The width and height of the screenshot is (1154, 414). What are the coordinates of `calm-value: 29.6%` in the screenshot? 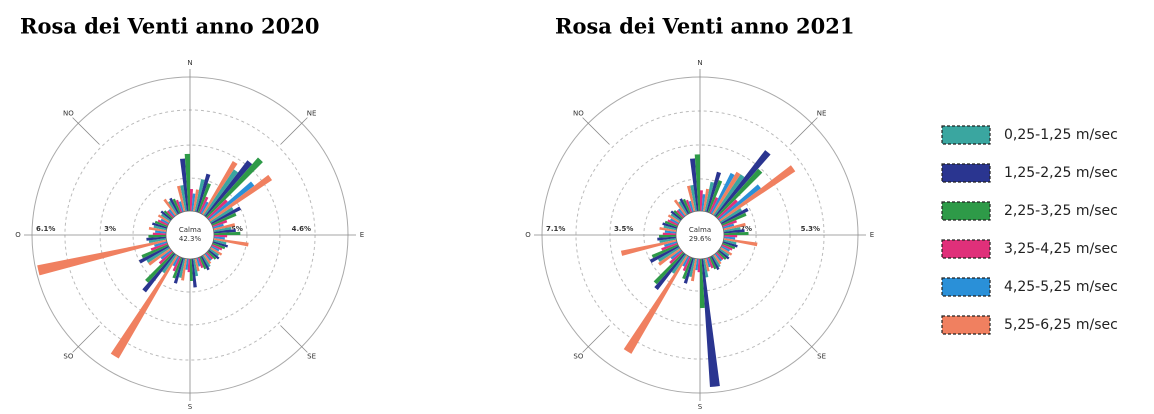 It's located at (700, 239).